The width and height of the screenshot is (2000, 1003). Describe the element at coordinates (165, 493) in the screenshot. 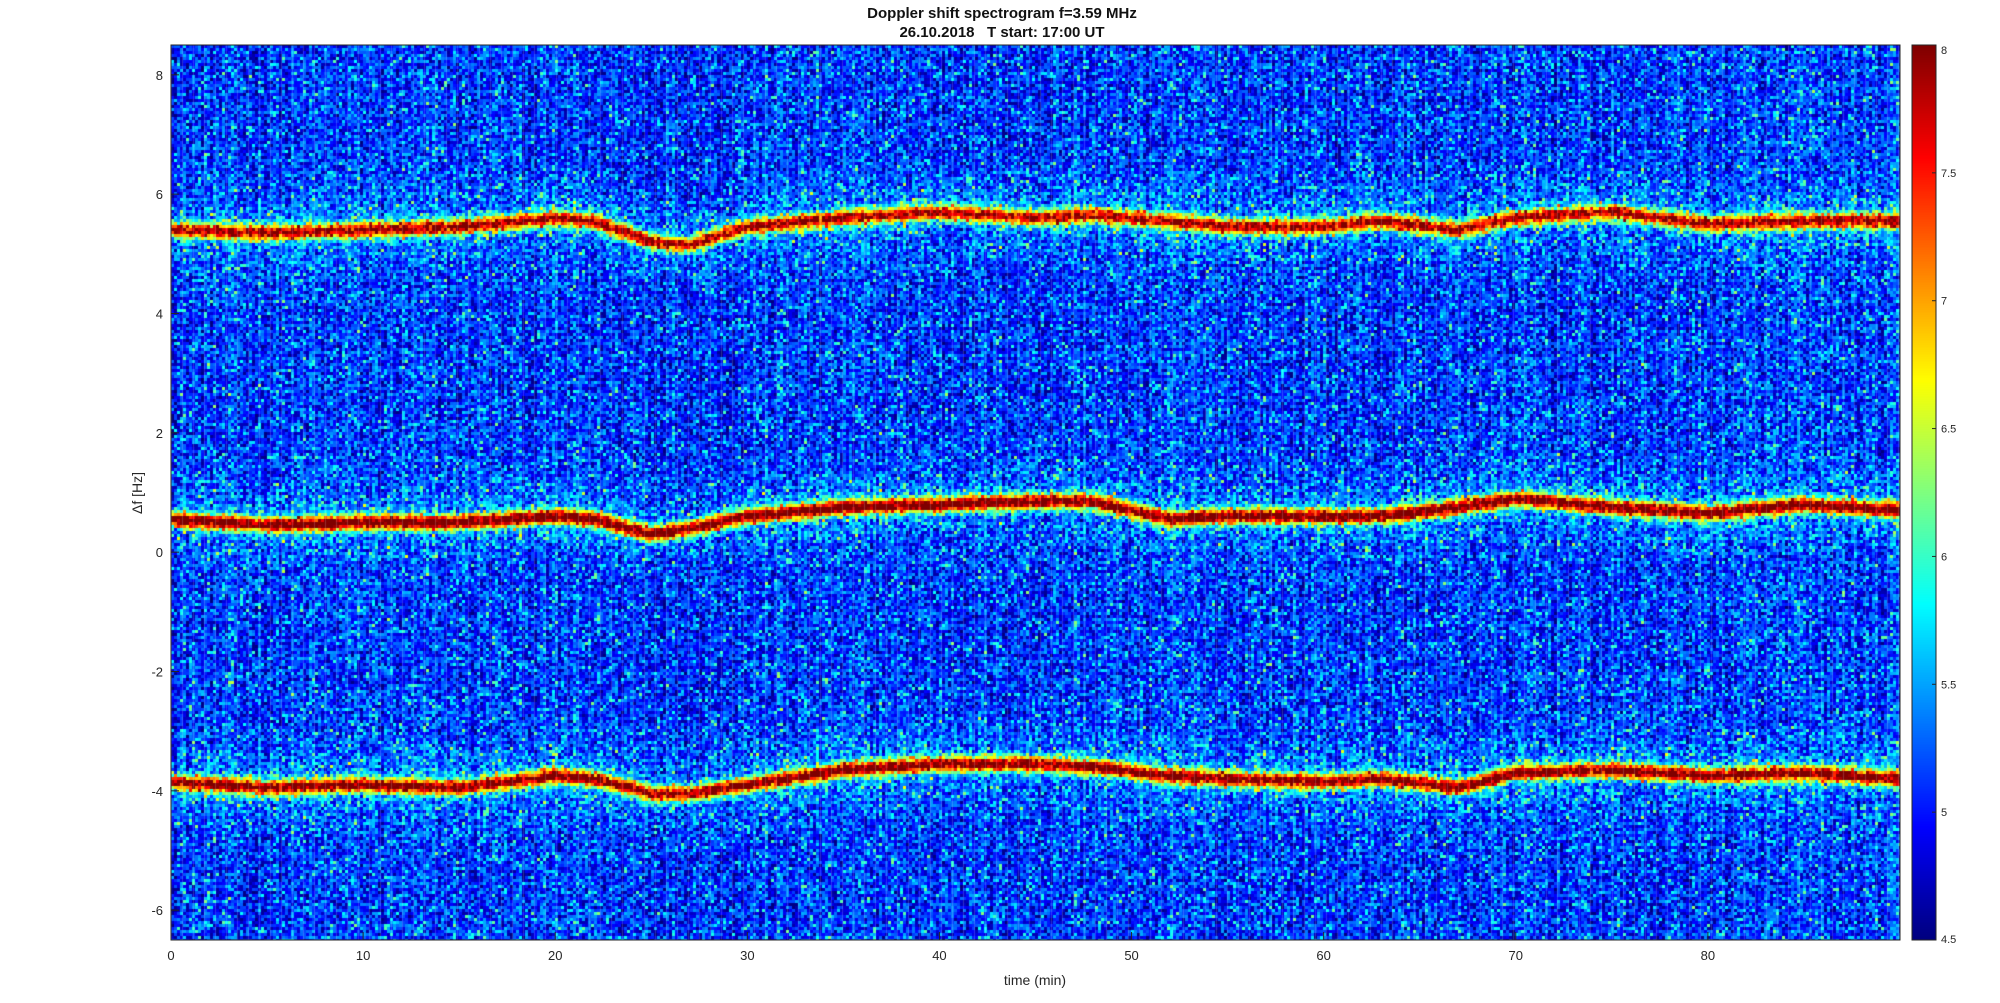

I see `y-axis: -6 -4 -2 0 2 4 6 8` at that location.